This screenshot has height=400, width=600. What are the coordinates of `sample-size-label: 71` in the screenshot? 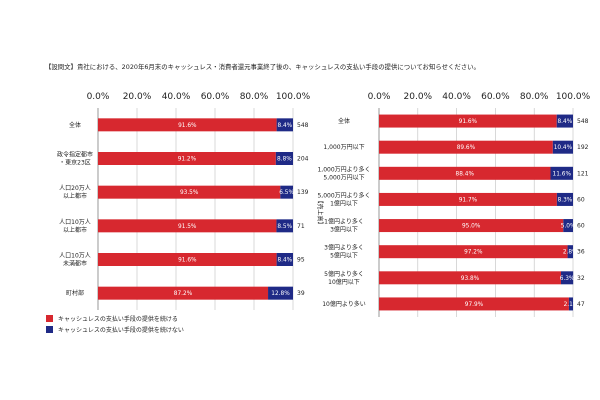 It's located at (301, 226).